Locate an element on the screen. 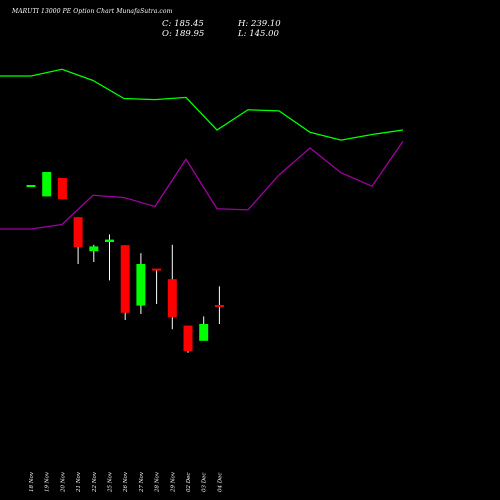 Image resolution: width=500 pixels, height=500 pixels. x-tick-label: 28 Nov is located at coordinates (158, 482).